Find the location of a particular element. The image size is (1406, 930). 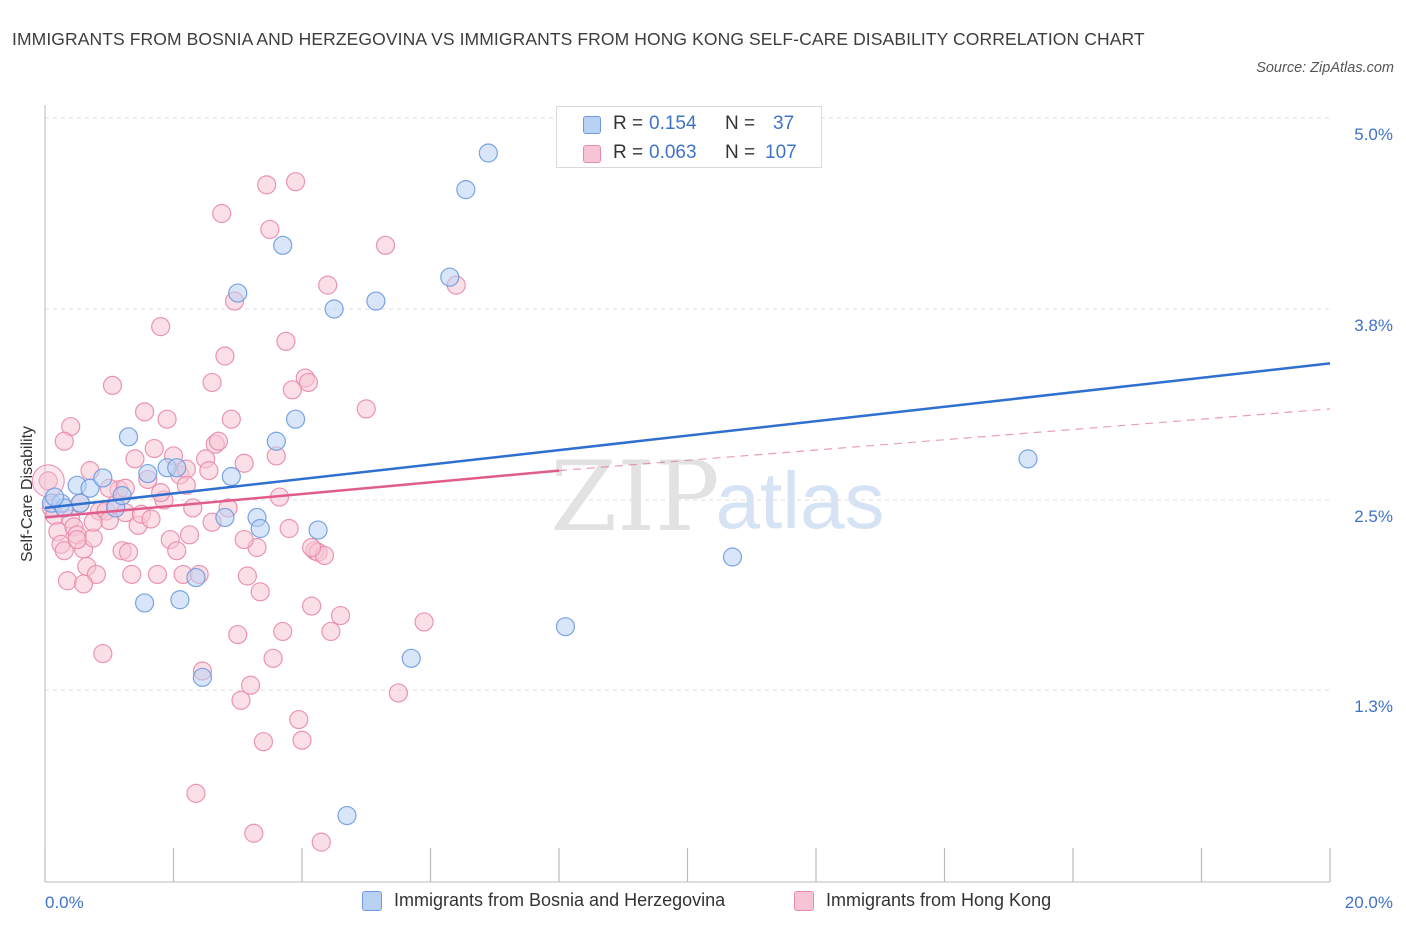

x-tick-label: 0.0% is located at coordinates (64, 902).